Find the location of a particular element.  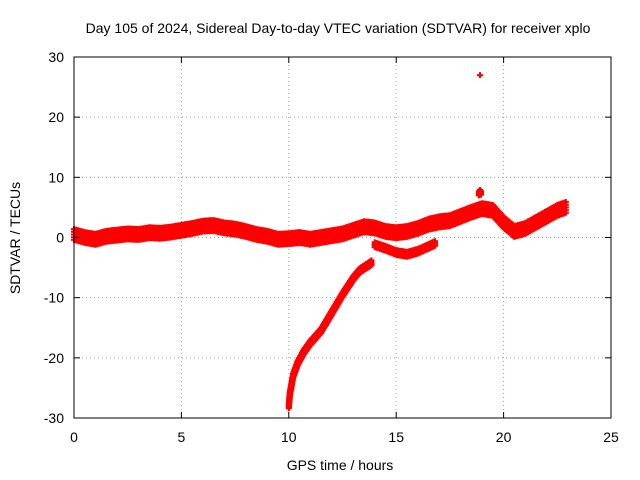

x-tick-label: 0 is located at coordinates (74, 437).